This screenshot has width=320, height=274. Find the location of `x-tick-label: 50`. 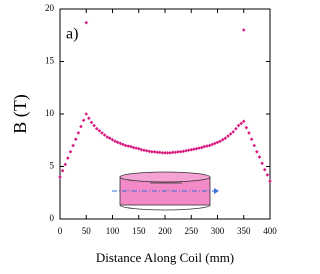

x-tick-label: 50 is located at coordinates (87, 231).